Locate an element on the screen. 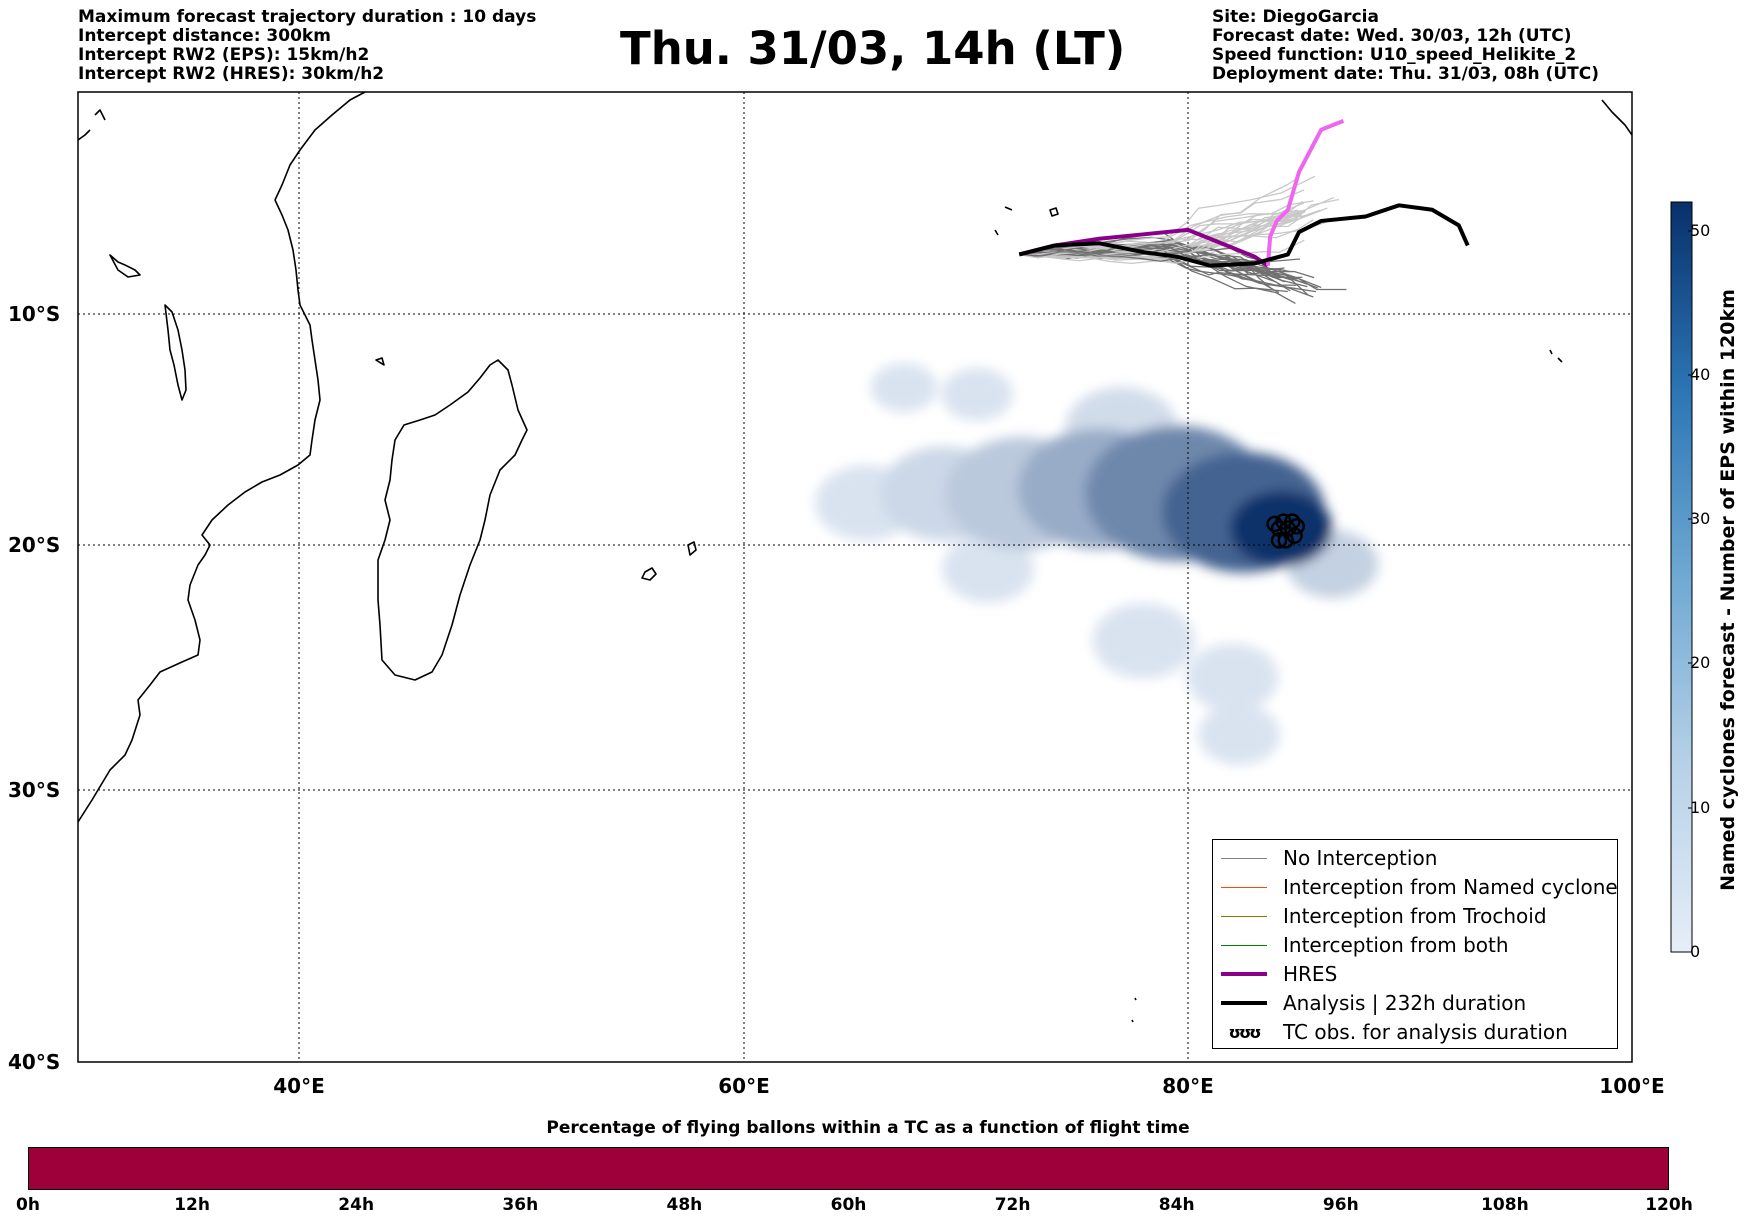 The width and height of the screenshot is (1754, 1223). legend-item: Interception from both is located at coordinates (1365, 945).